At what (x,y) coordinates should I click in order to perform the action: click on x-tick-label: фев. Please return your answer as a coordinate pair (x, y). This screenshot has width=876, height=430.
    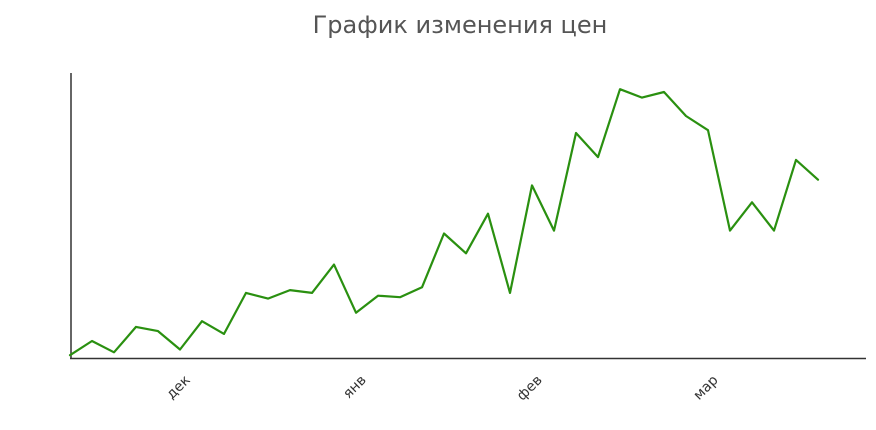
    Looking at the image, I should click on (530, 388).